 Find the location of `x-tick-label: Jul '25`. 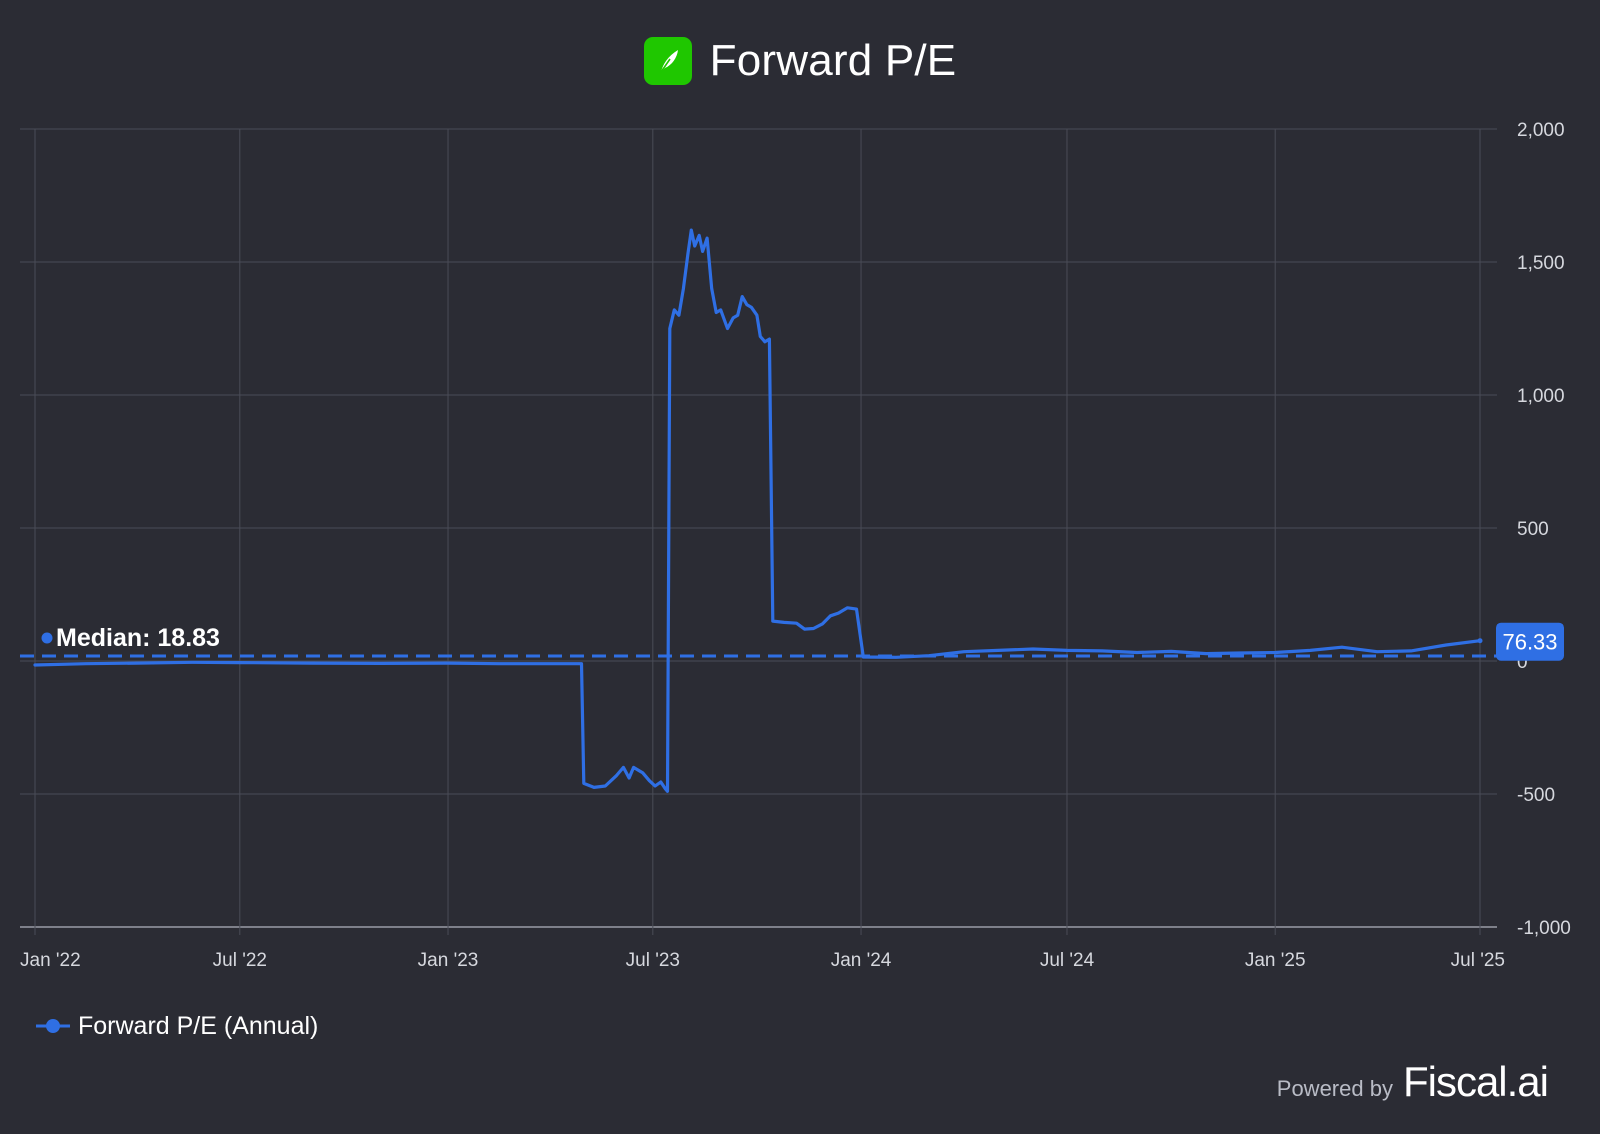

x-tick-label: Jul '25 is located at coordinates (1478, 960).